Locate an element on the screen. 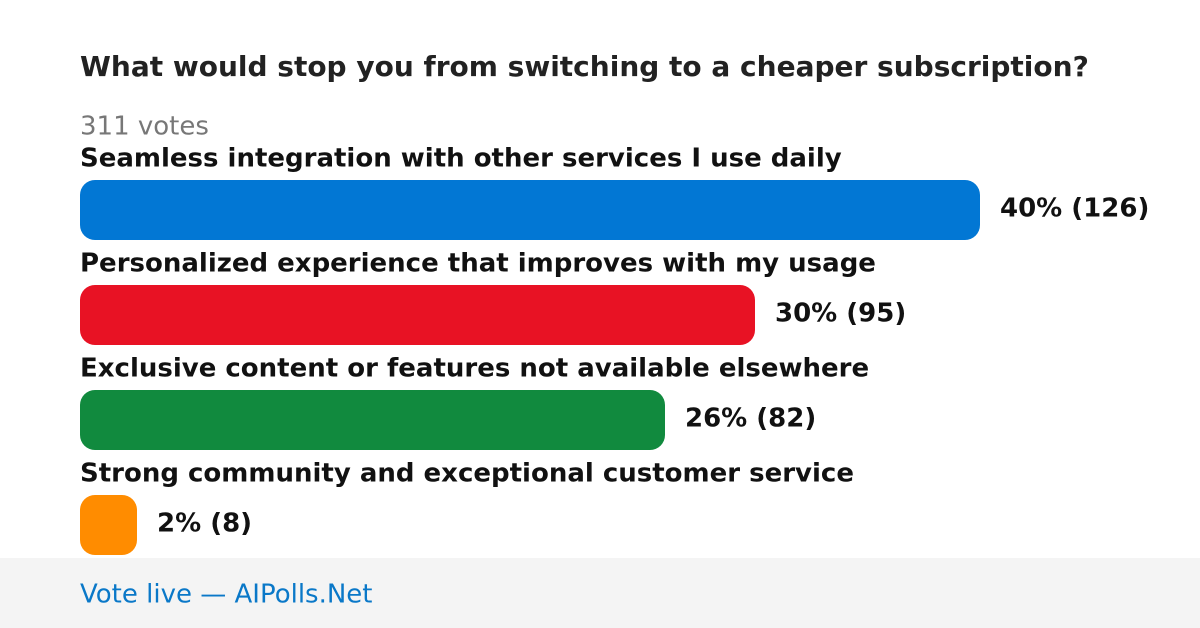 The image size is (1200, 628). footer-bar is located at coordinates (600, 593).